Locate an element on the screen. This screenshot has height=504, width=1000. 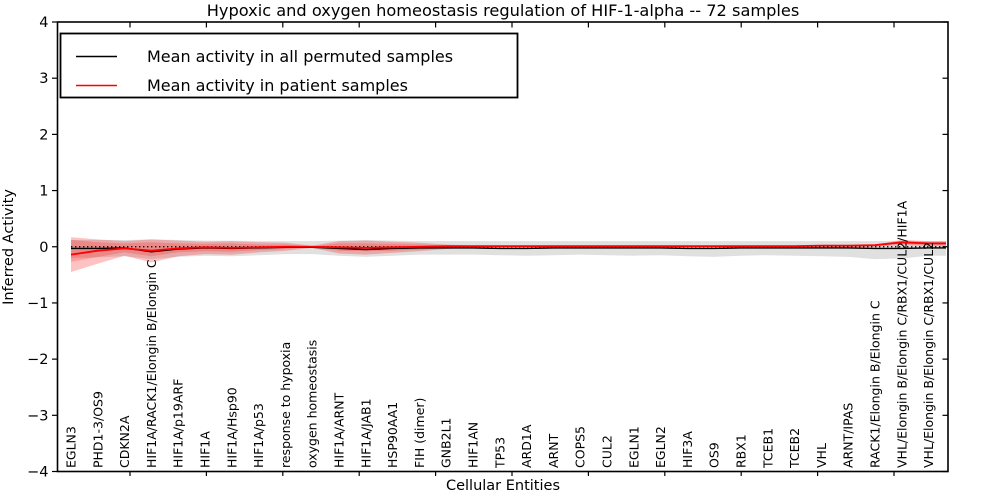
x-category-label: ARD1A is located at coordinates (526, 446).